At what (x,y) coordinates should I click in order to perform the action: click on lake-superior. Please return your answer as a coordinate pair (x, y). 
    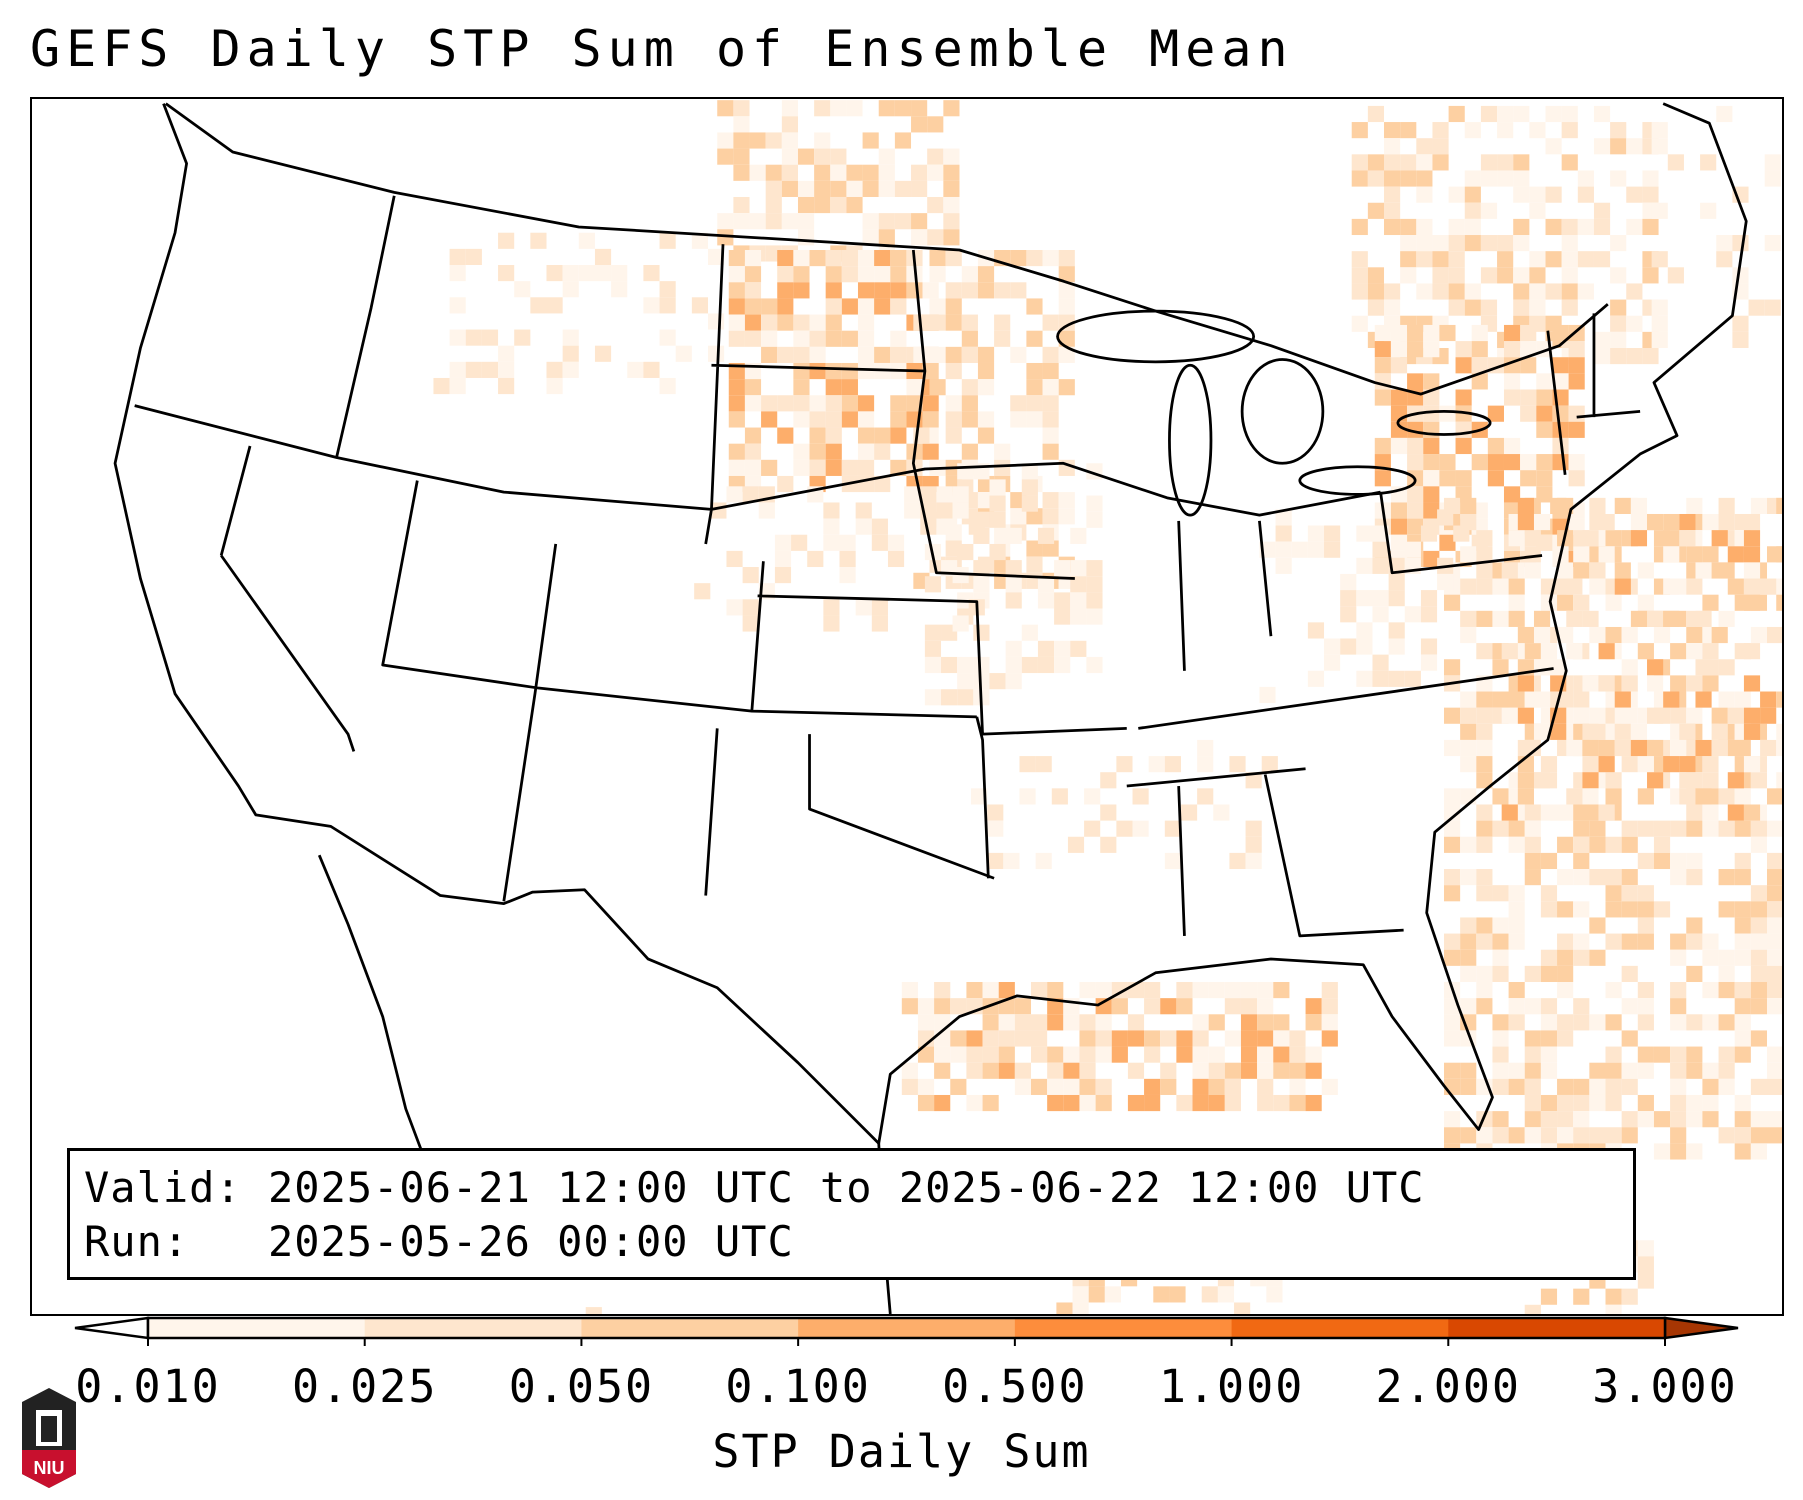
    Looking at the image, I should click on (1156, 336).